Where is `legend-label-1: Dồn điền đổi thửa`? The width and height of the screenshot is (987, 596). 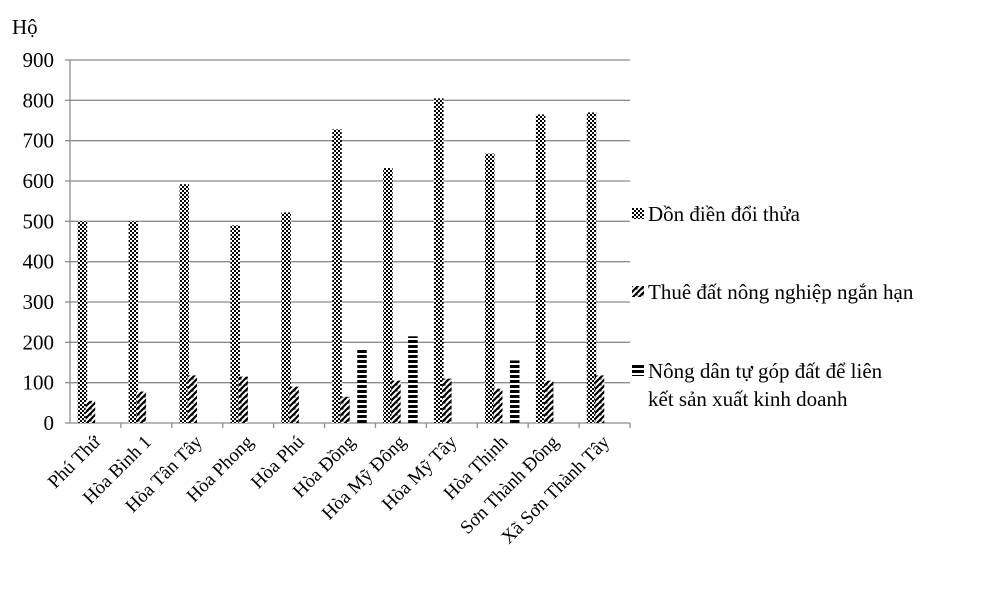 legend-label-1: Dồn điền đổi thửa is located at coordinates (724, 214).